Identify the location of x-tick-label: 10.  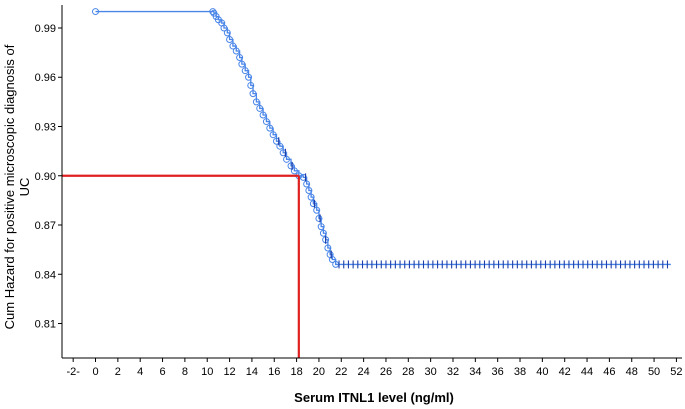
(207, 372).